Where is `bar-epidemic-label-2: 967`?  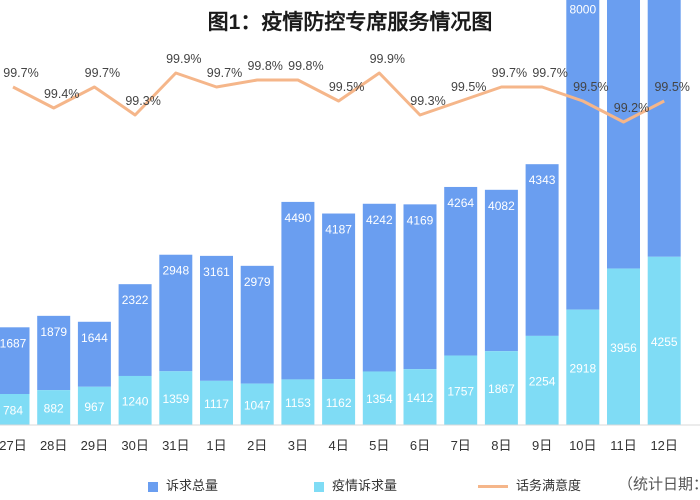
bar-epidemic-label-2: 967 is located at coordinates (94, 407).